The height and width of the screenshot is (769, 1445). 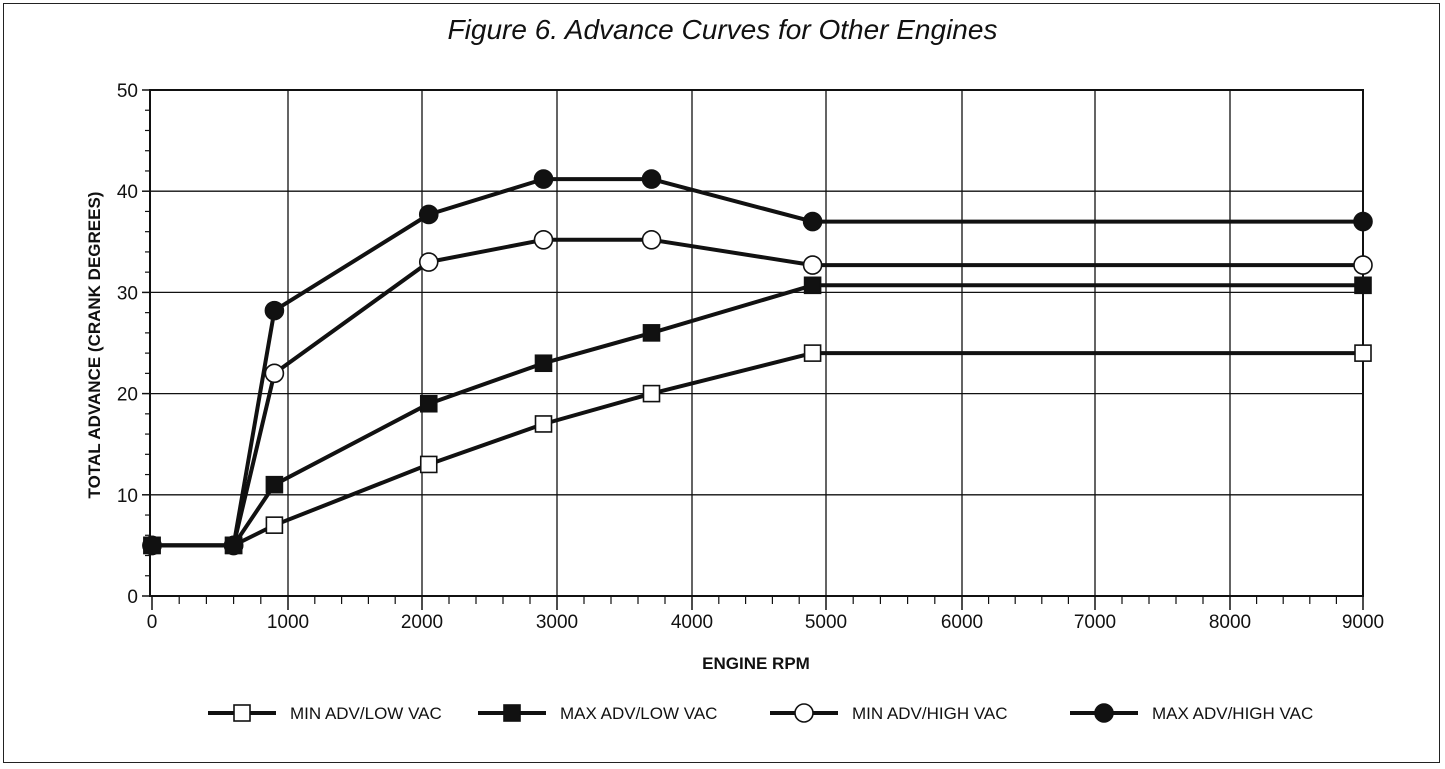 What do you see at coordinates (127, 192) in the screenshot?
I see `y-tick-label: 40` at bounding box center [127, 192].